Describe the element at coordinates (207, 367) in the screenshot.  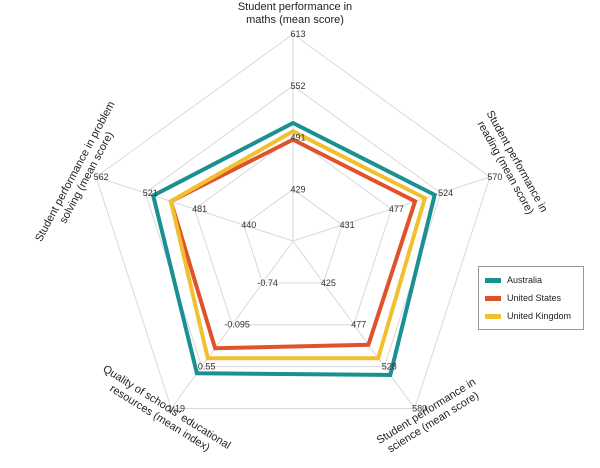
I see `tick-label: 0.55` at that location.